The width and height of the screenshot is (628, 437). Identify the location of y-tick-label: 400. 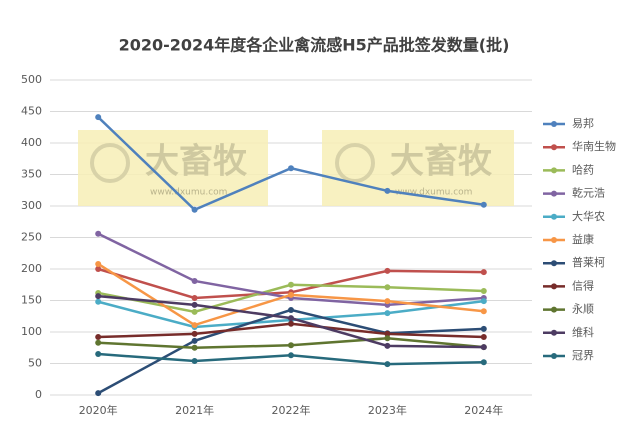
(31, 142).